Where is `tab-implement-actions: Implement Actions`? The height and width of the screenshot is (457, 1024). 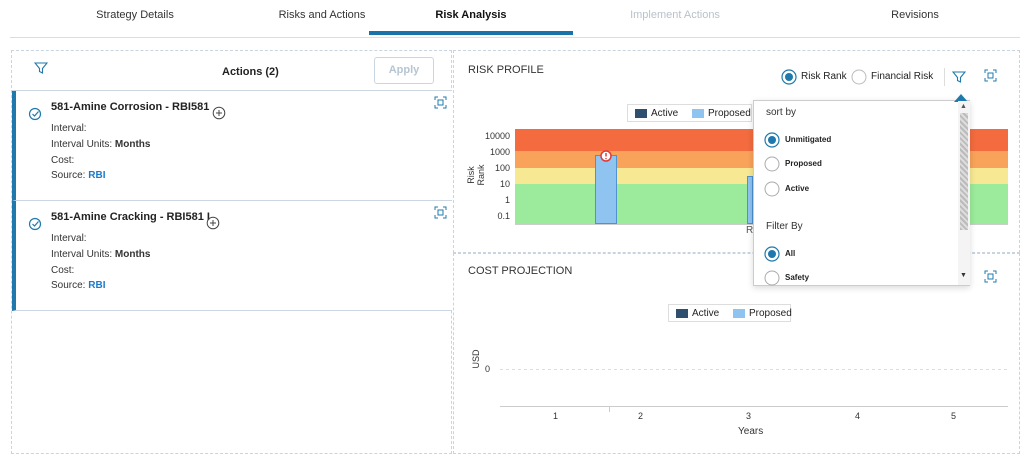 tab-implement-actions: Implement Actions is located at coordinates (675, 15).